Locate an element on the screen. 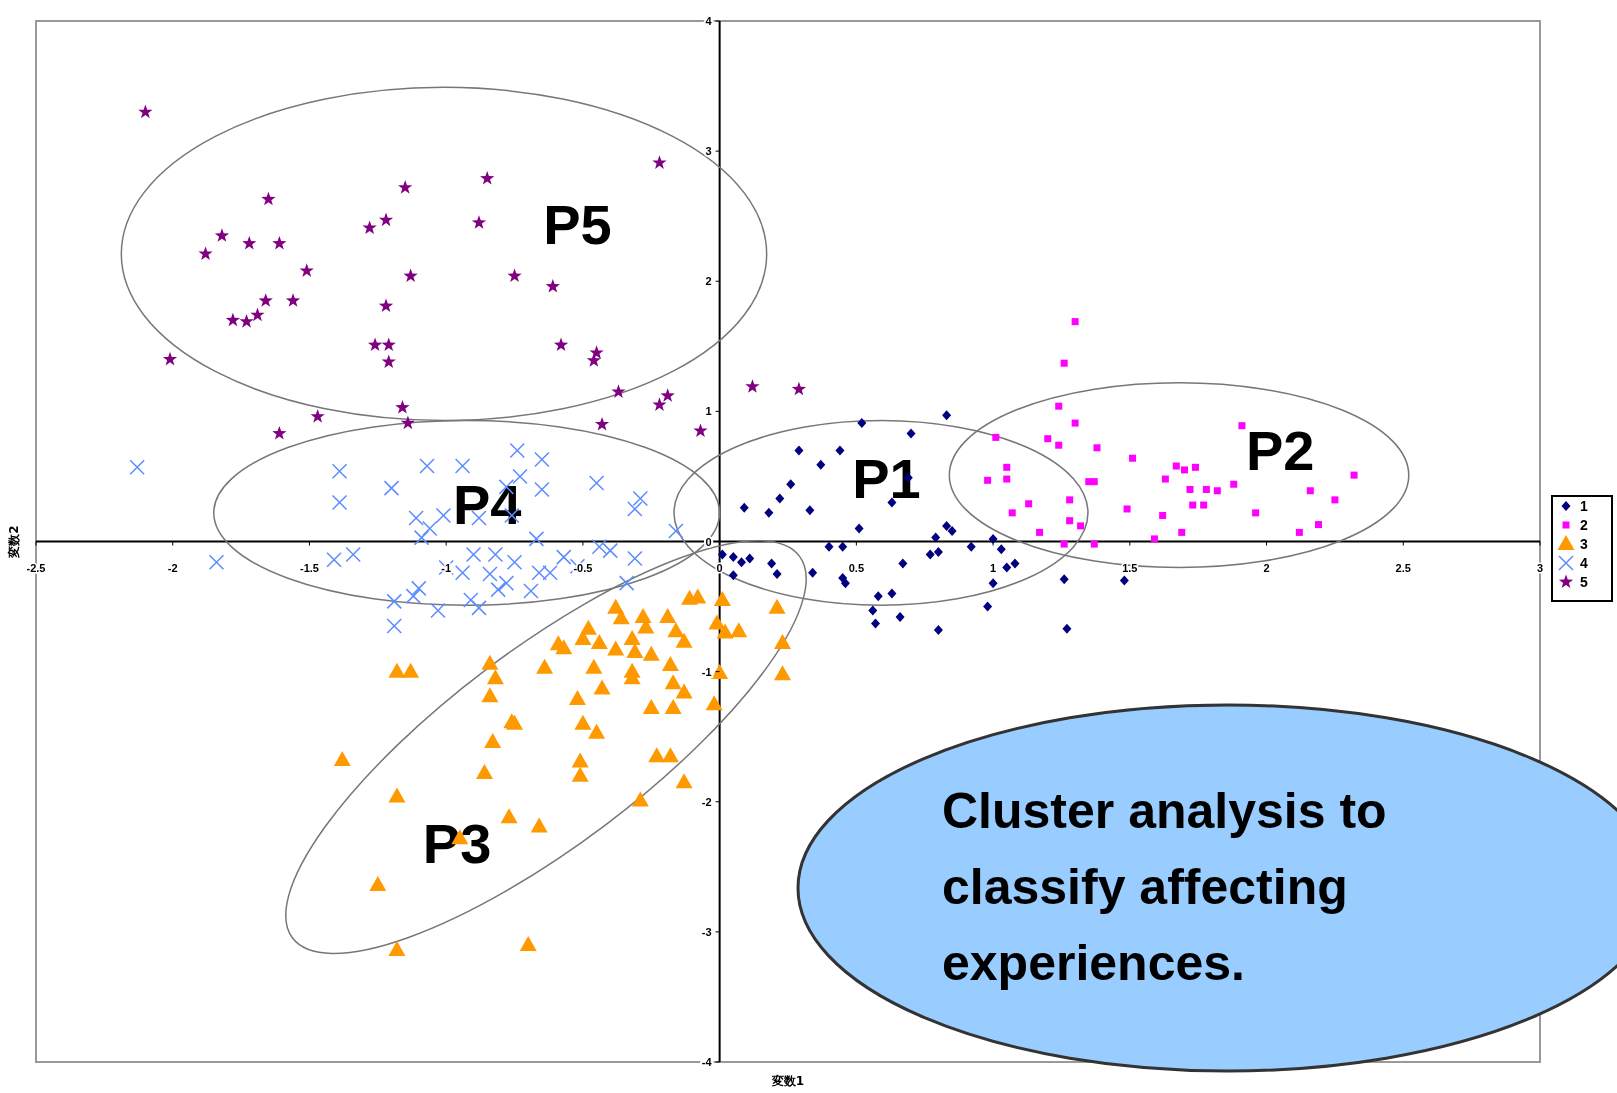  y-axis-title: 変数2 is located at coordinates (14, 542).